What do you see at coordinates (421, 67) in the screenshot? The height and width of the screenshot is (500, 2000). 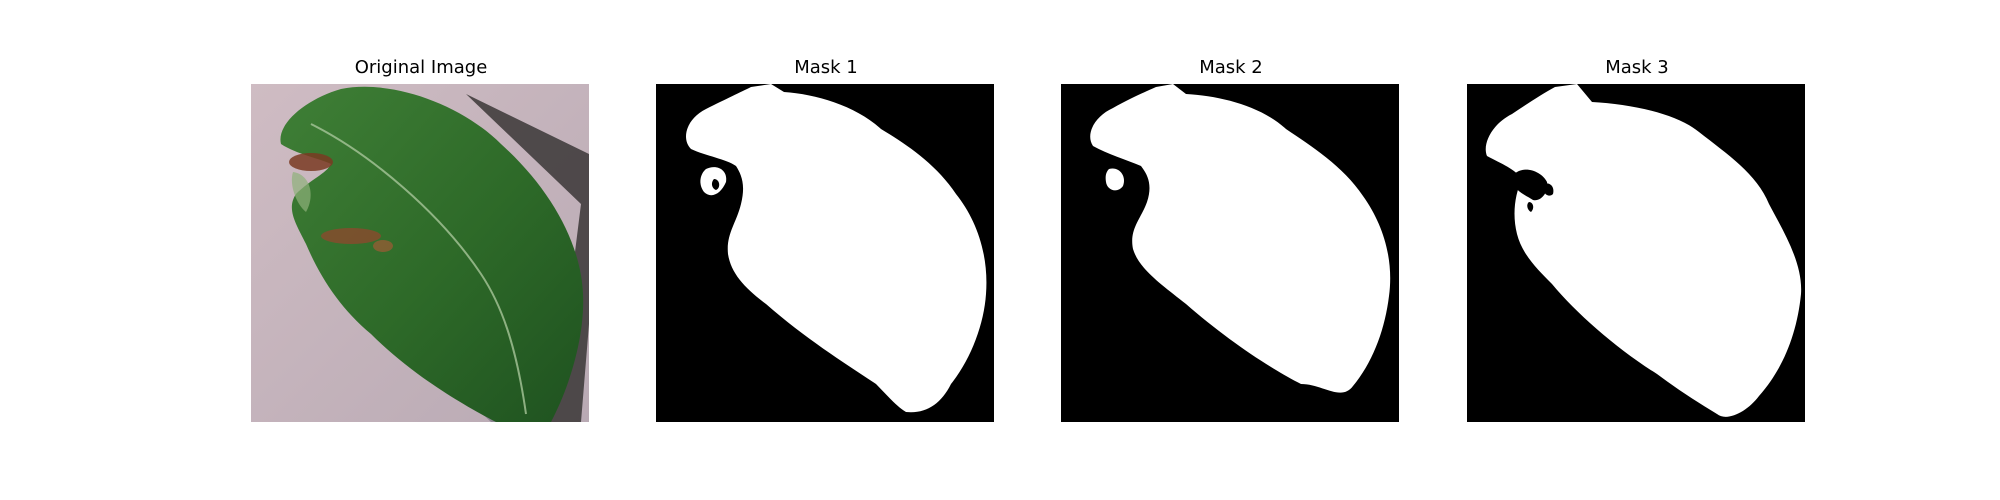 I see `original-image-title: Original Image` at bounding box center [421, 67].